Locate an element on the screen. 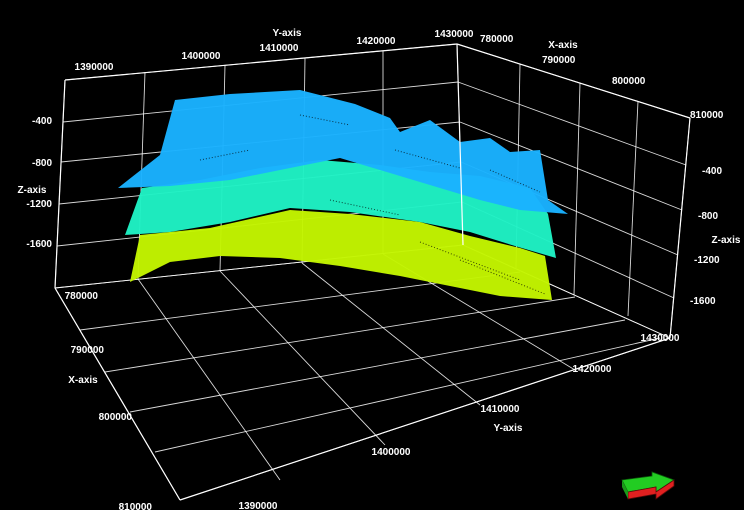 This screenshot has height=510, width=744. z-tick-label-right: -400 is located at coordinates (712, 171).